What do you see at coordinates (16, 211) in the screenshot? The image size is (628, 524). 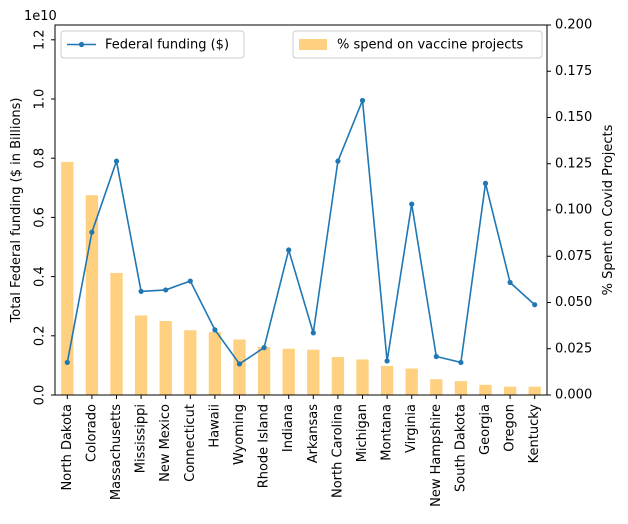 I see `left-axis-title: Total Federal funding ($ in Billions)` at bounding box center [16, 211].